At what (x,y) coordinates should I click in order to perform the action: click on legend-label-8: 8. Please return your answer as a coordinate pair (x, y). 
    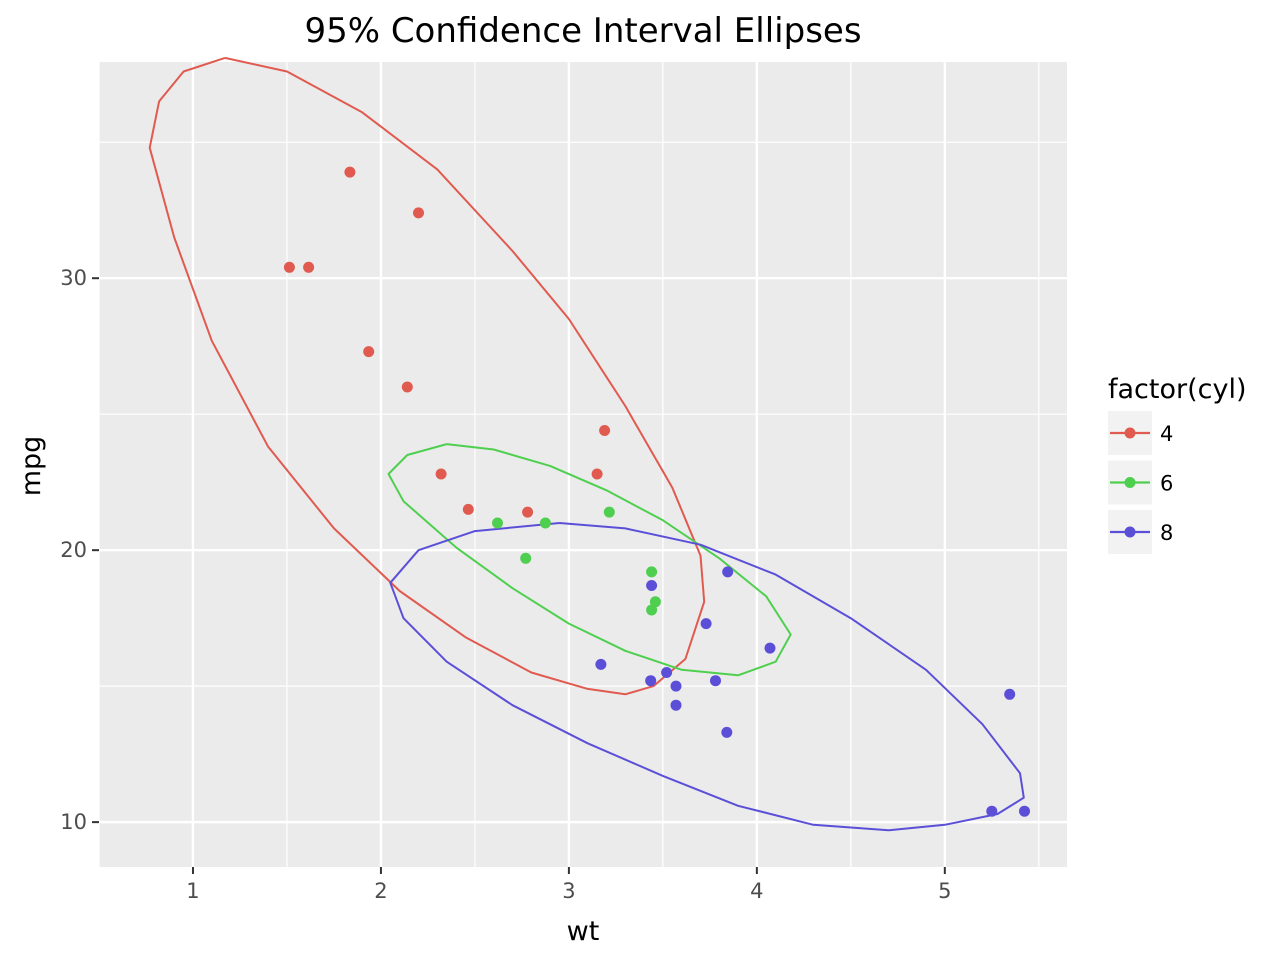
    Looking at the image, I should click on (1166, 533).